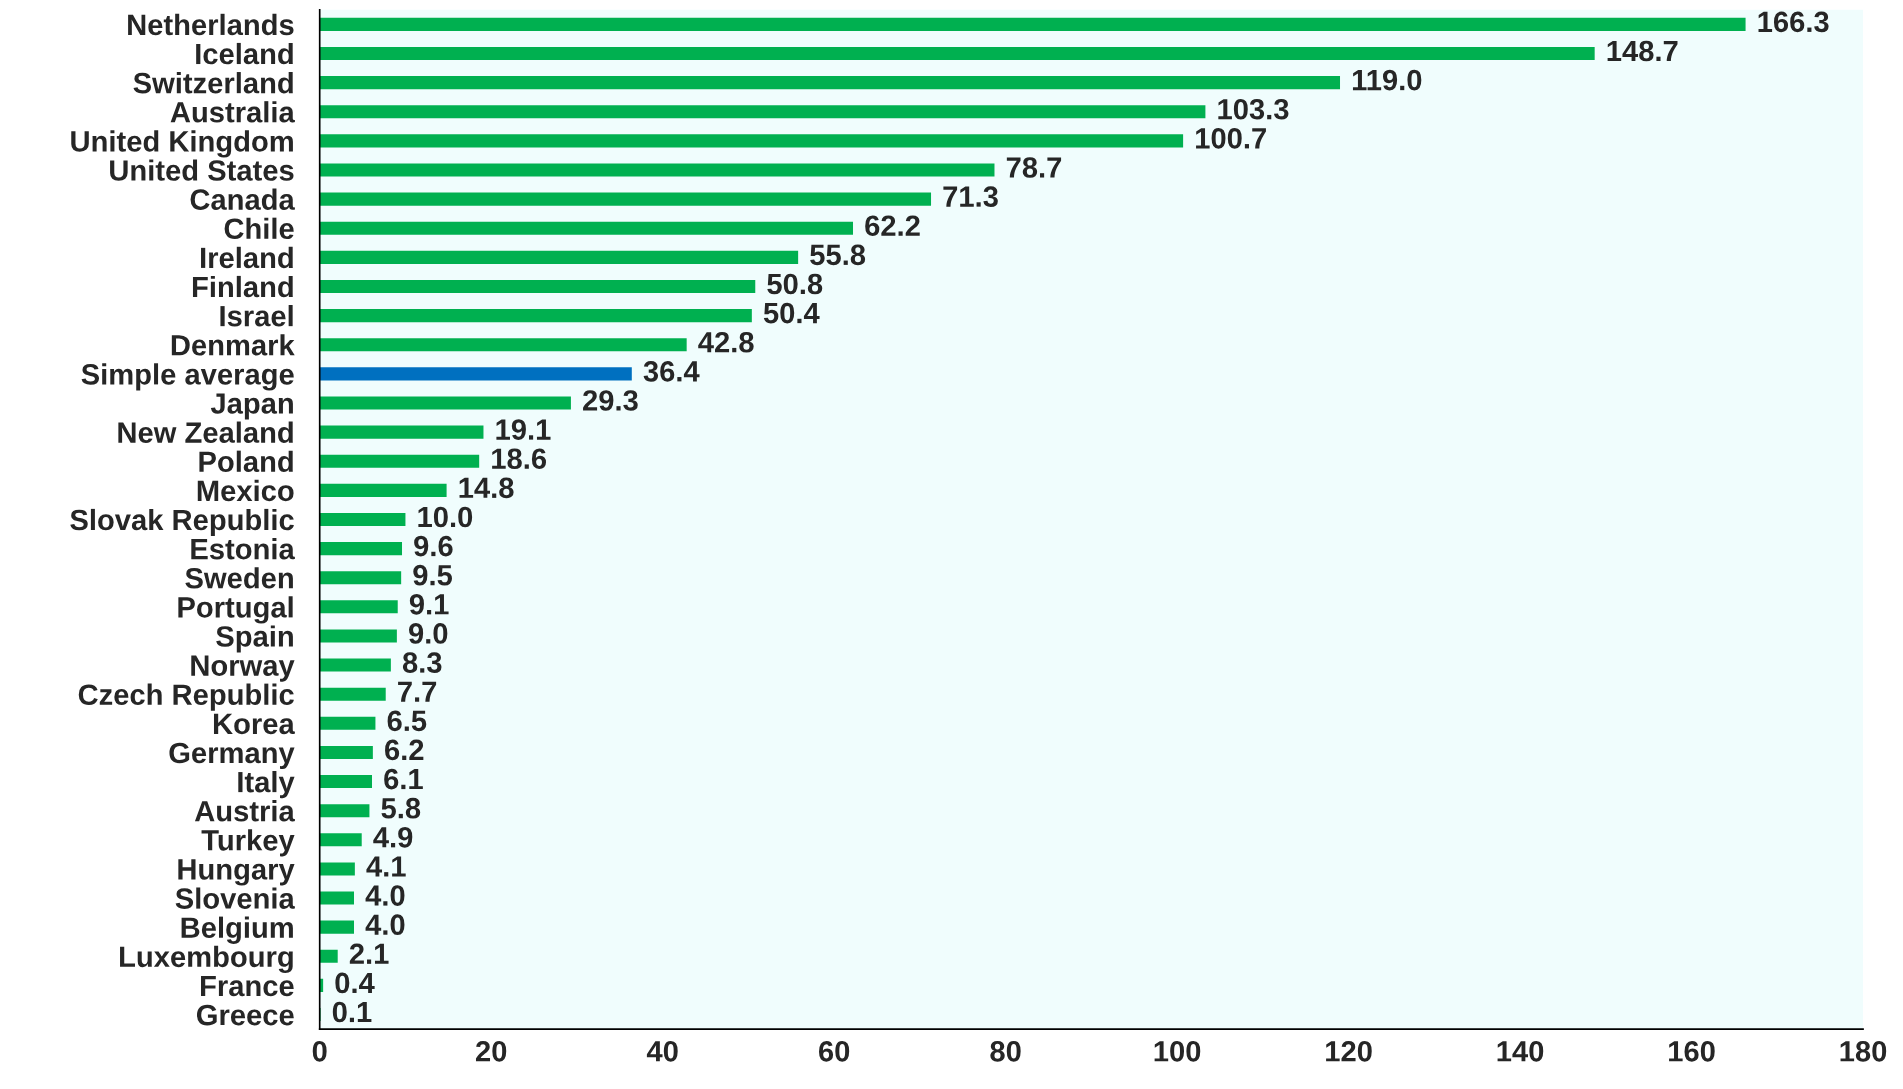  What do you see at coordinates (182, 522) in the screenshot?
I see `y-tick-label: Slovak Republic` at bounding box center [182, 522].